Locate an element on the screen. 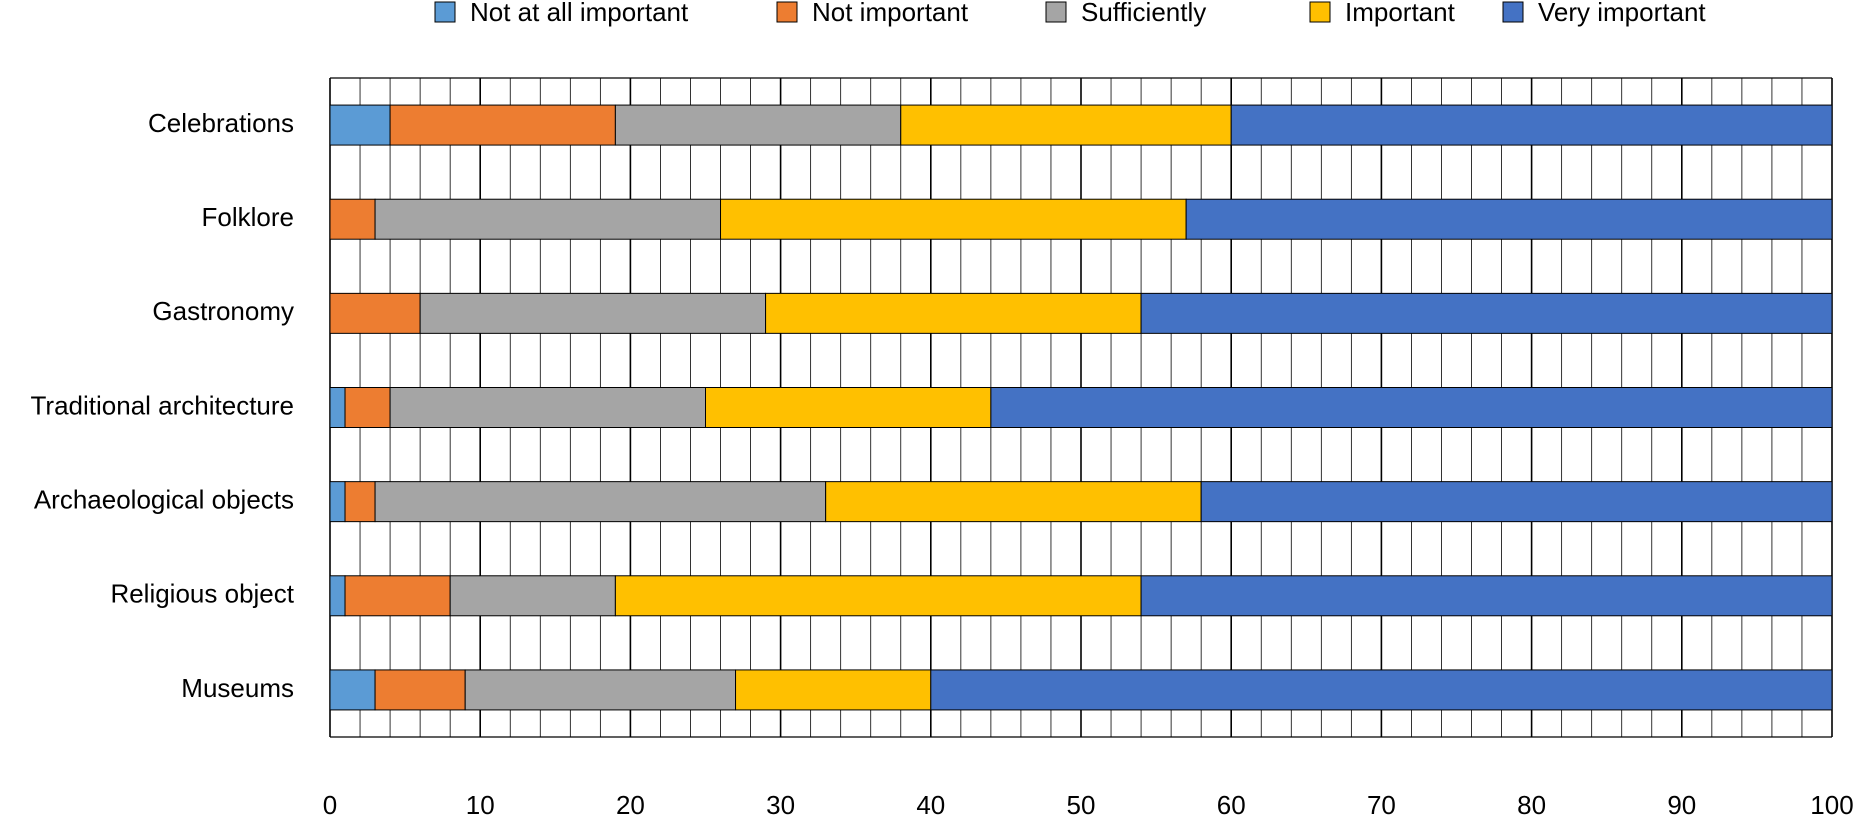 The height and width of the screenshot is (823, 1853). x-tick-label: 30 is located at coordinates (780, 805).